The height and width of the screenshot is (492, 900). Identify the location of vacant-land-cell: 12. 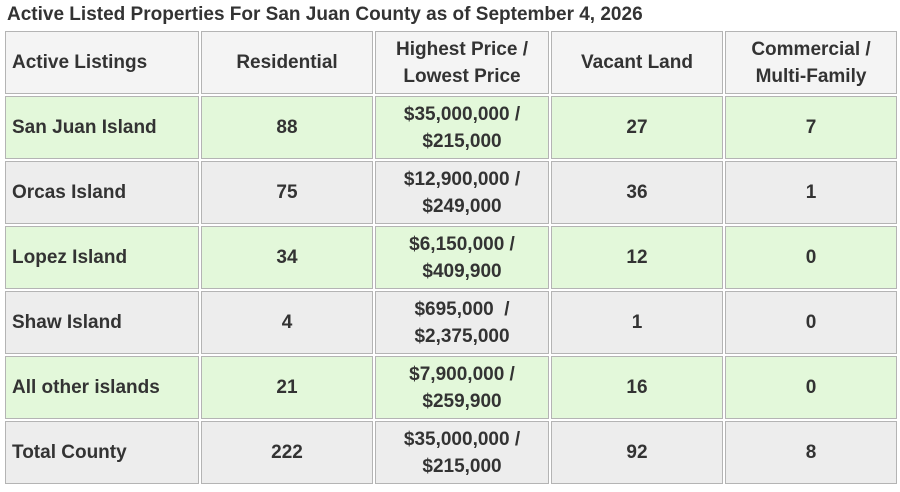
(637, 257).